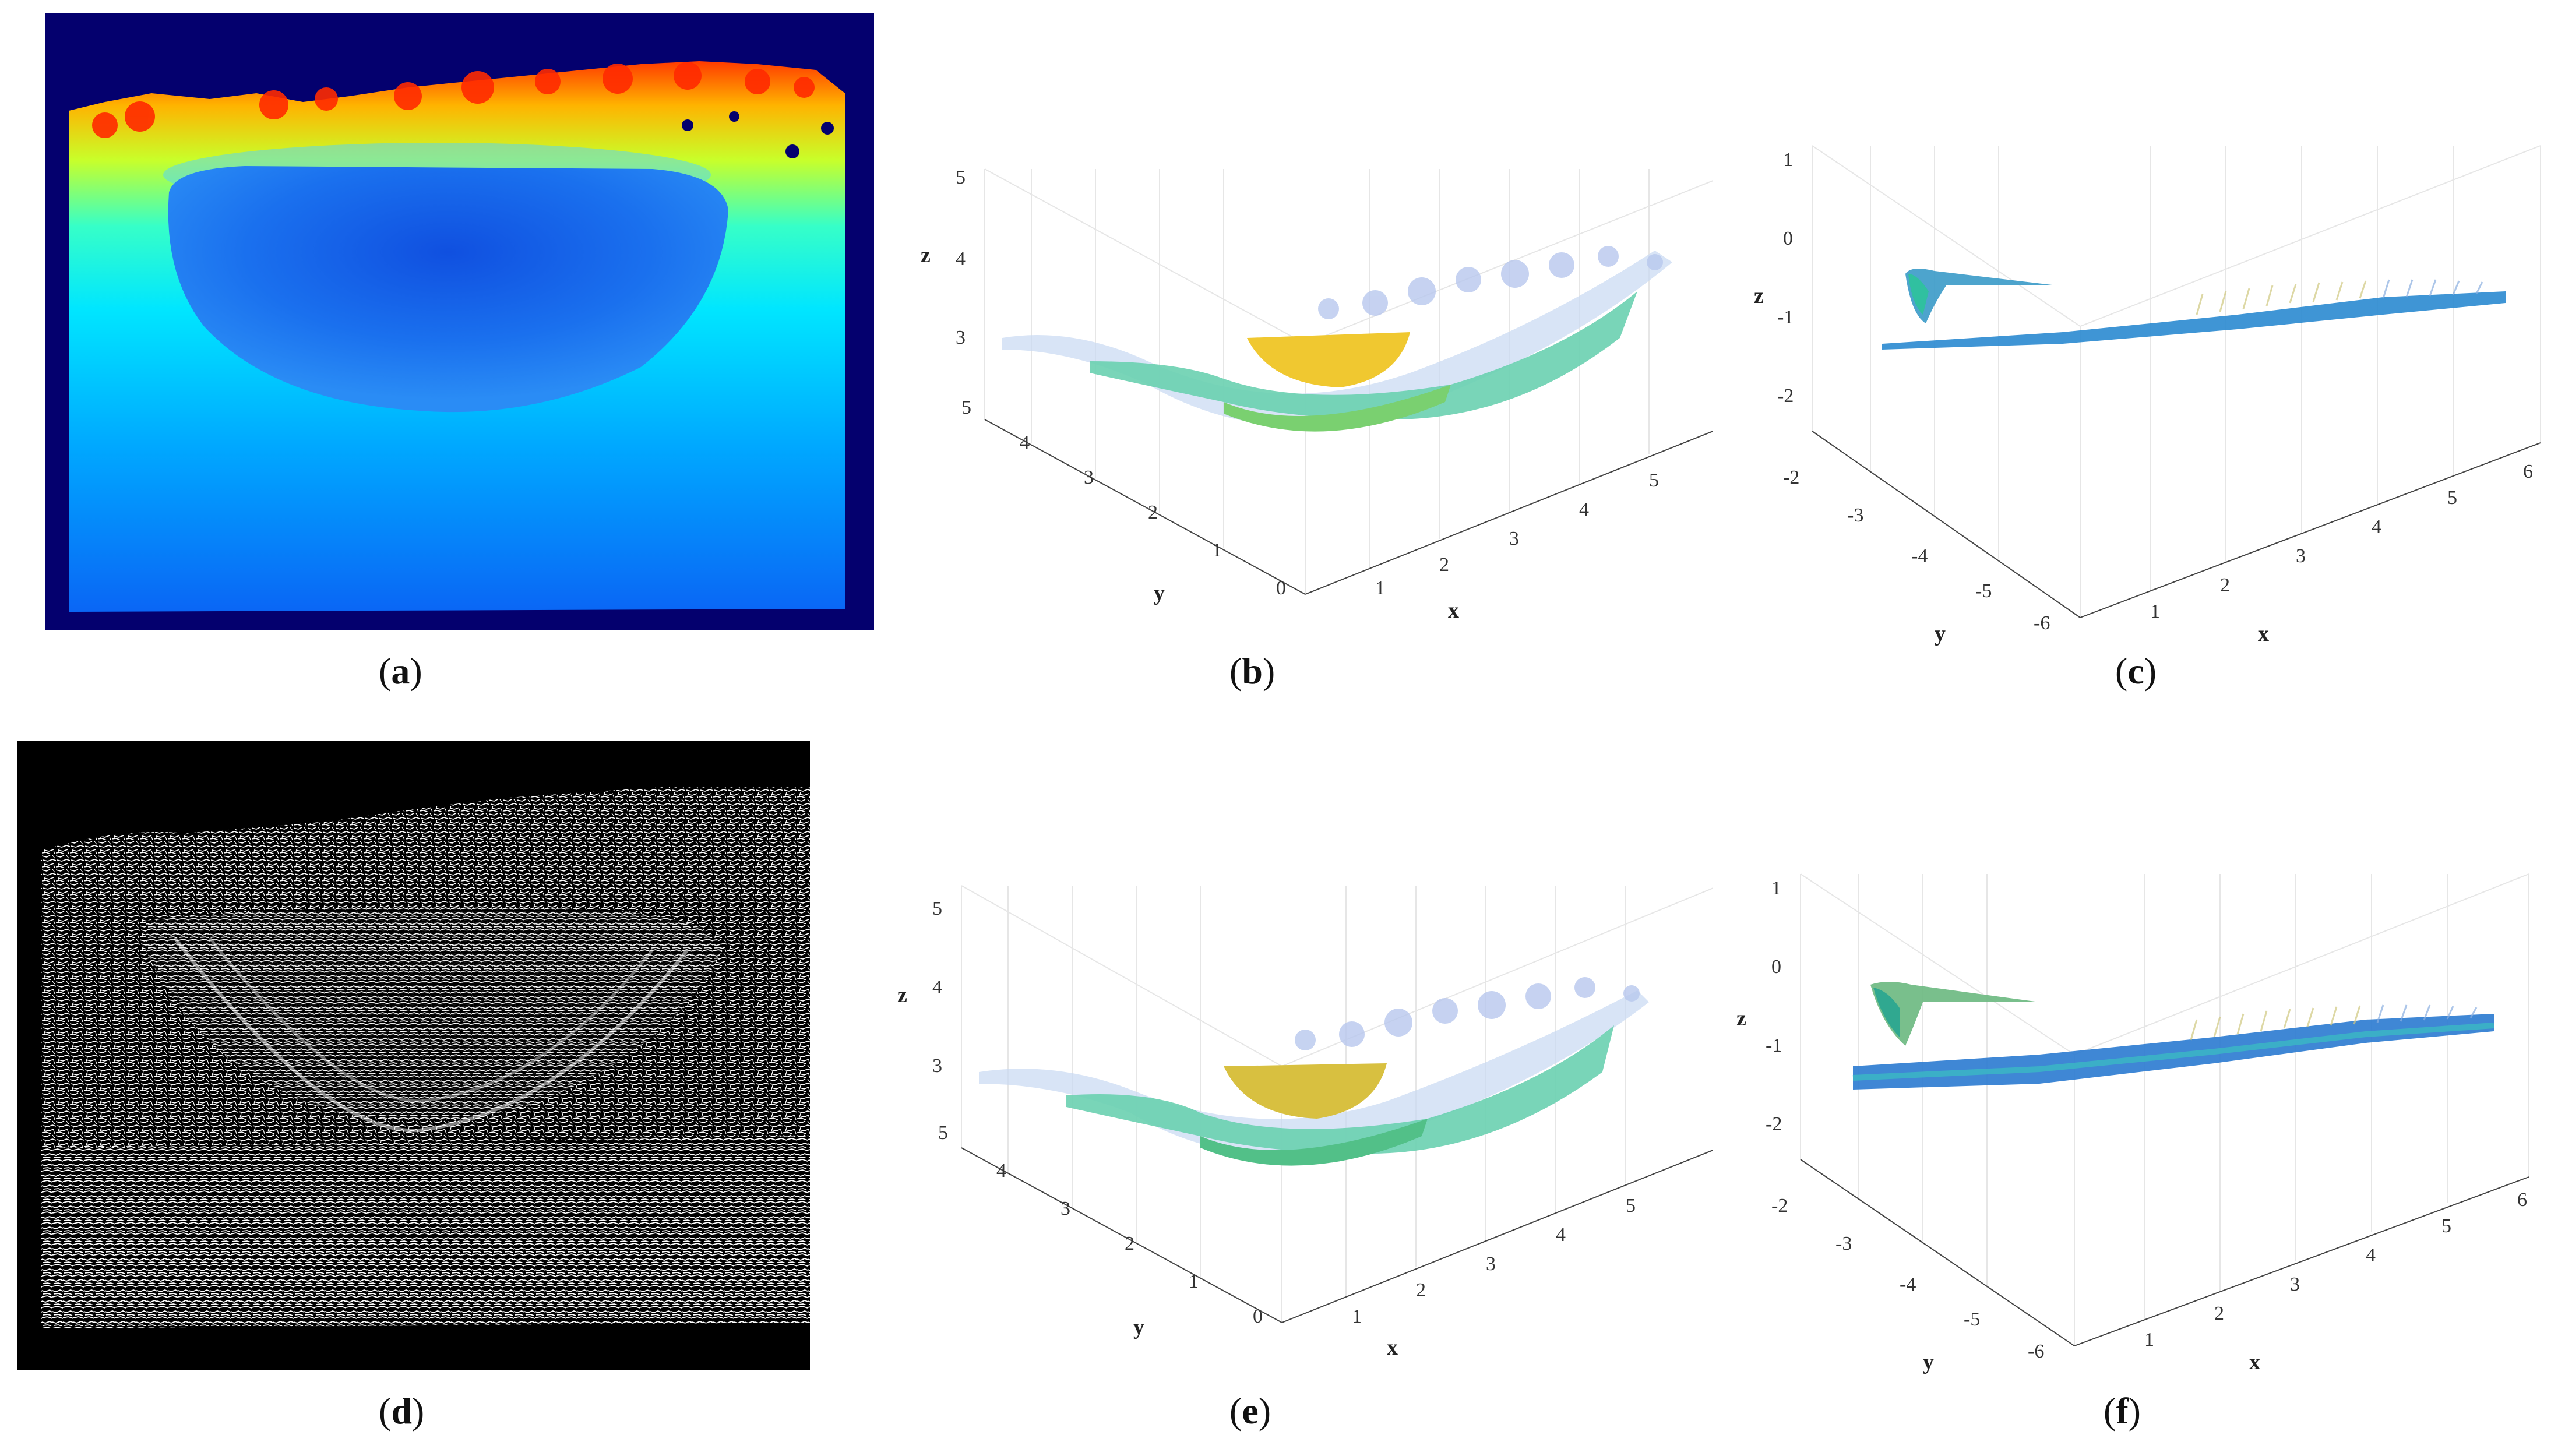 This screenshot has height=1456, width=2565. What do you see at coordinates (1317, 395) in the screenshot?
I see `point-cloud-b: 5 4 3 z 5 4 3 2 1 0 y 1 2 3 4 5 x` at bounding box center [1317, 395].